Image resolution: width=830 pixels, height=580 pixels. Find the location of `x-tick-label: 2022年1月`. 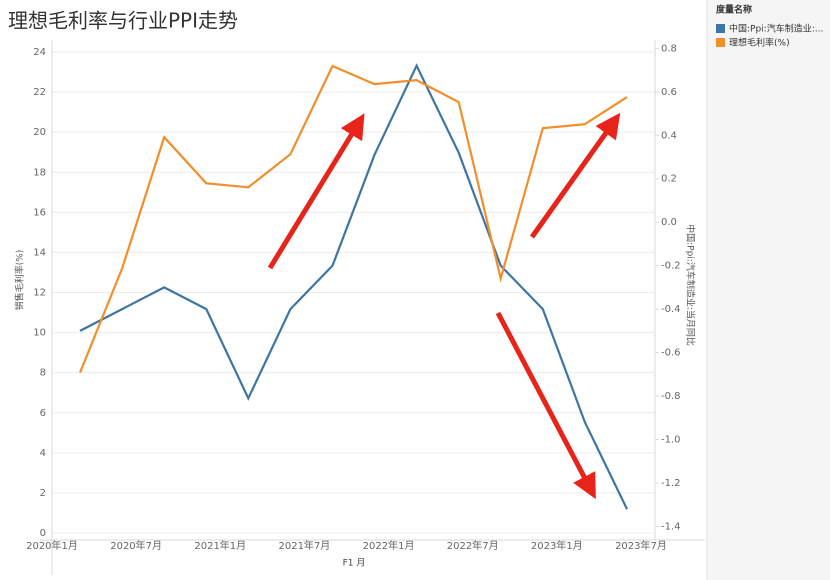

x-tick-label: 2022年1月 is located at coordinates (389, 545).